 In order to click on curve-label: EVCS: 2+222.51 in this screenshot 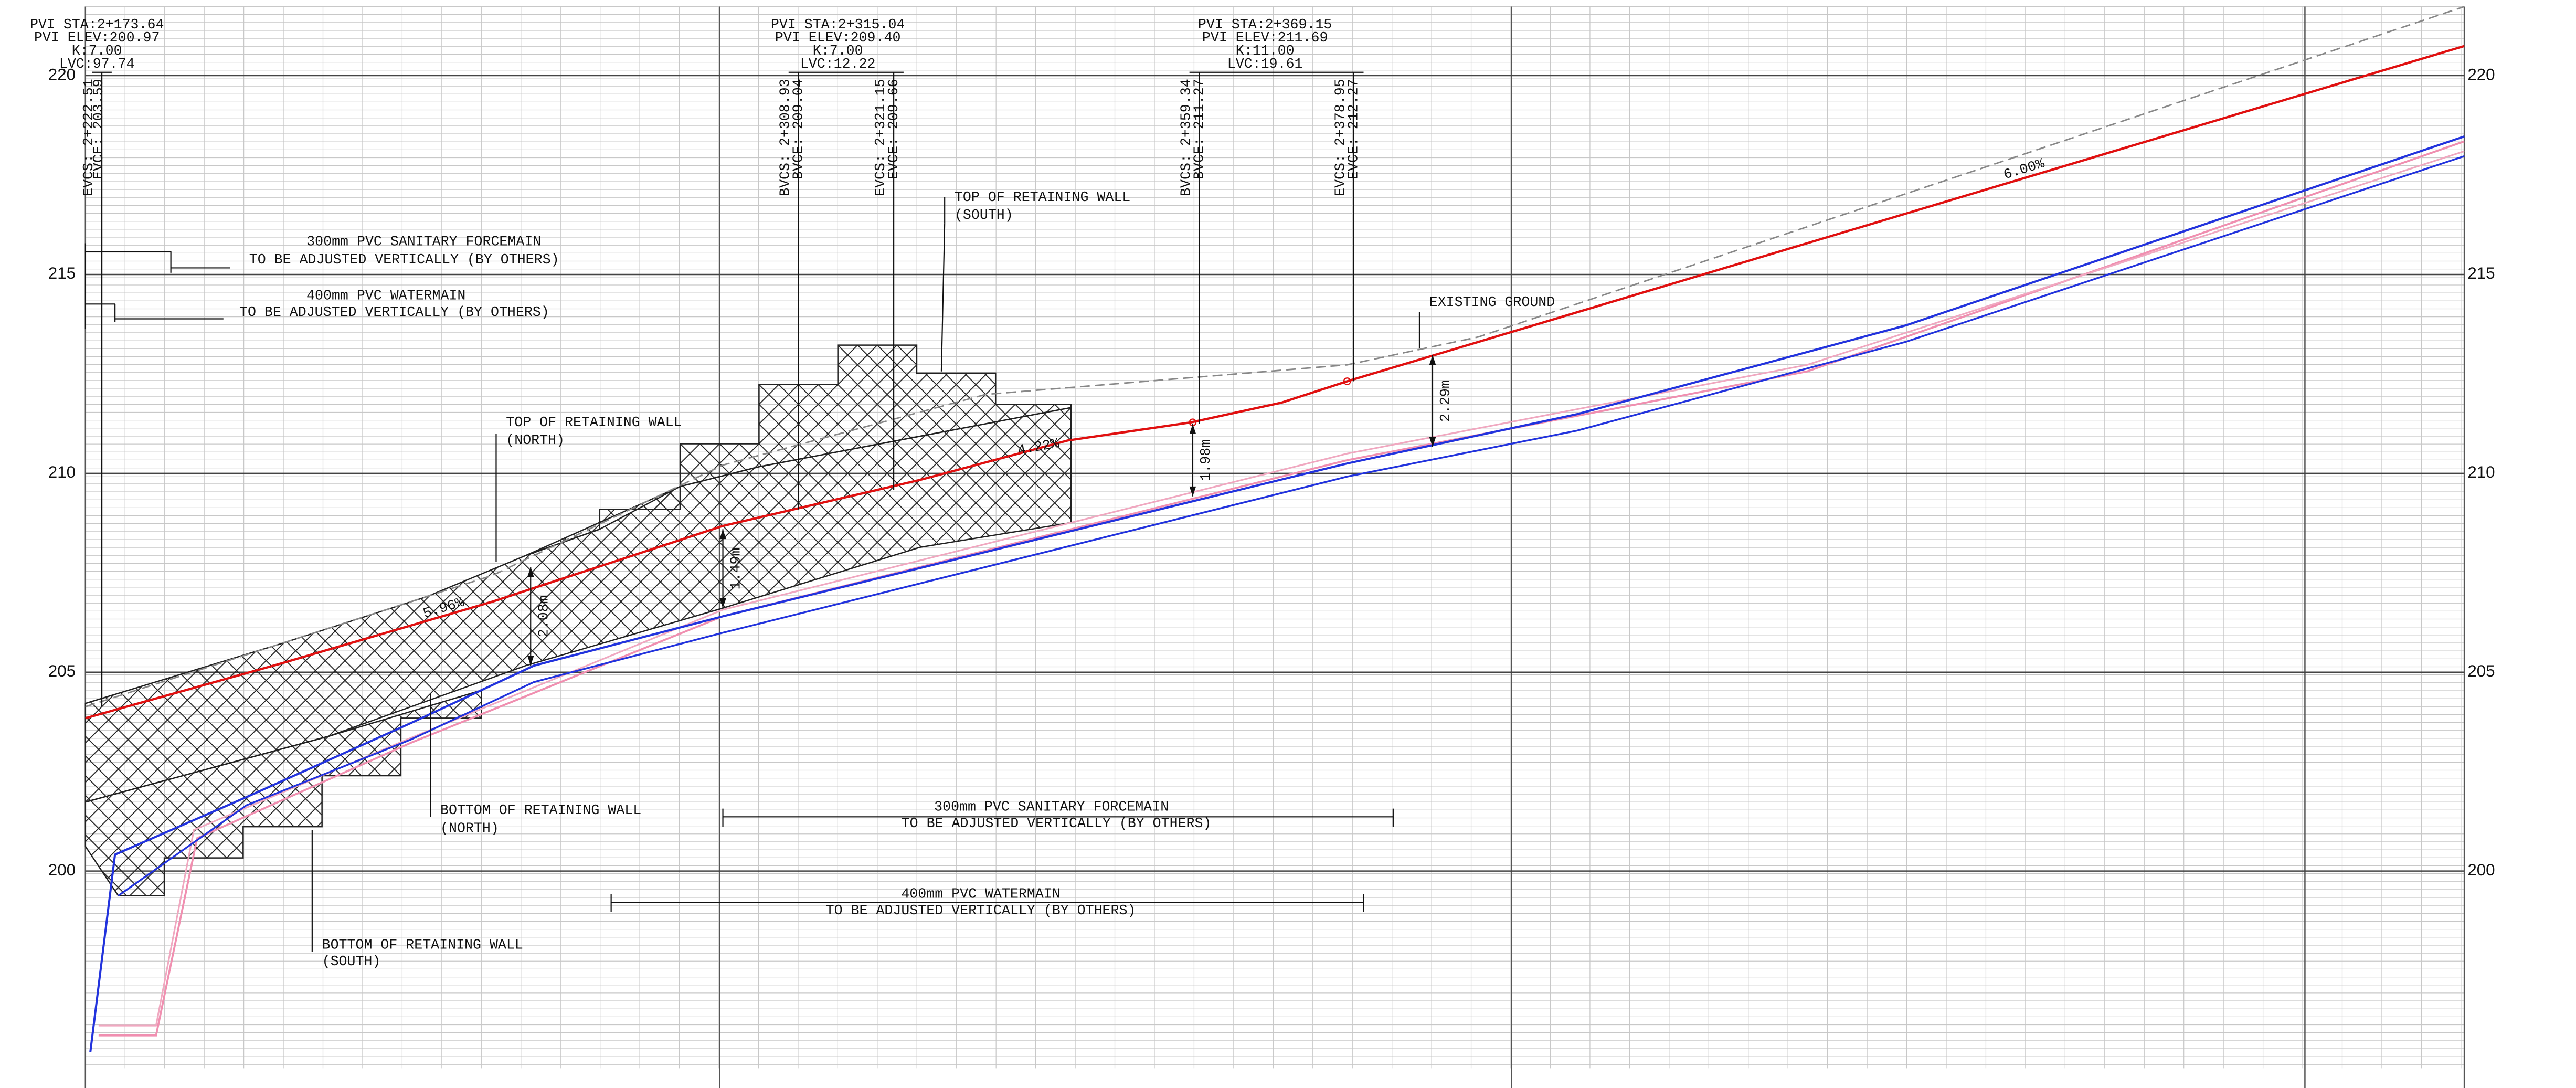, I will do `click(89, 137)`.